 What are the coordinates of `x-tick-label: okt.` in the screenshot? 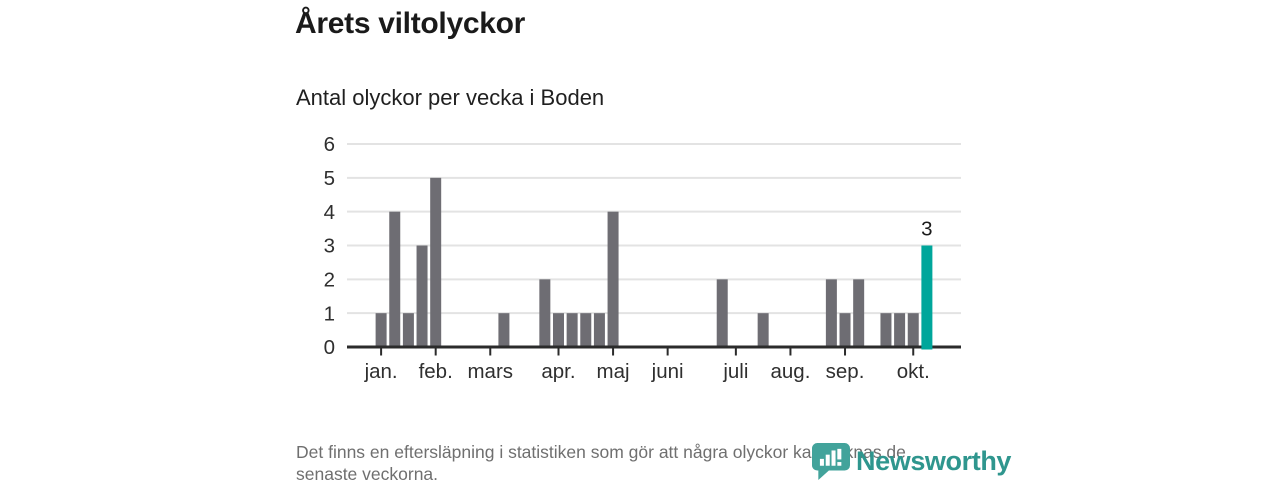 It's located at (913, 371).